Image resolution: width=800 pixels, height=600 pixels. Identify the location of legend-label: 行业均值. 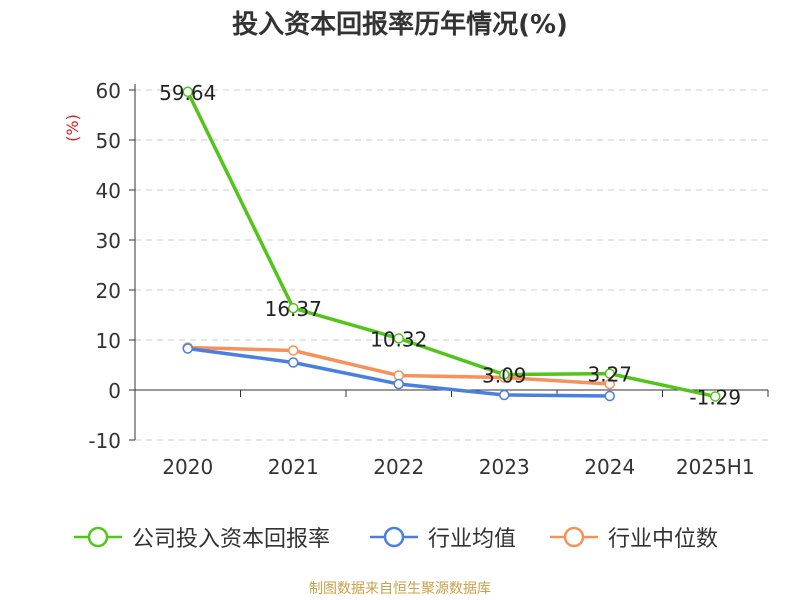
(472, 539).